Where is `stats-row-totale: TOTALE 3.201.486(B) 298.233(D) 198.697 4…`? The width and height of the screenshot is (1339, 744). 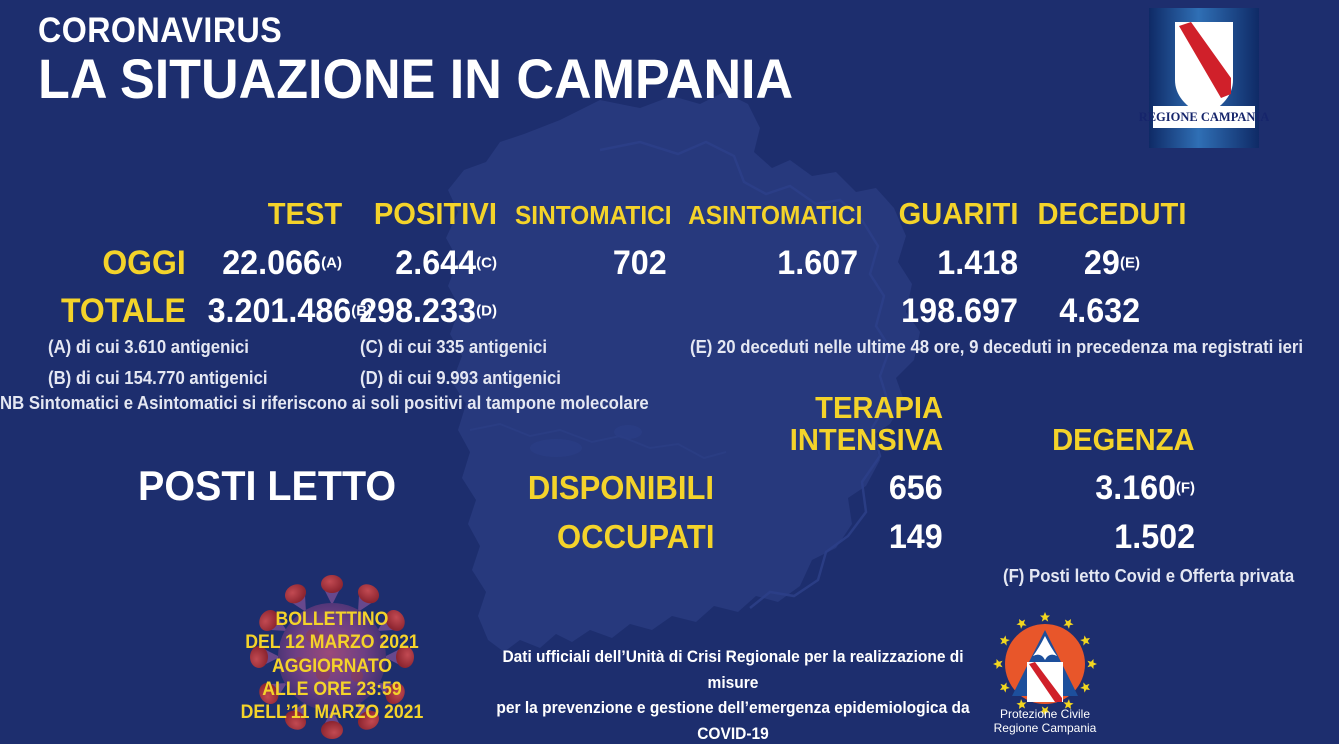
stats-row-totale: TOTALE 3.201.486(B) 298.233(D) 198.697 4… is located at coordinates (669, 311).